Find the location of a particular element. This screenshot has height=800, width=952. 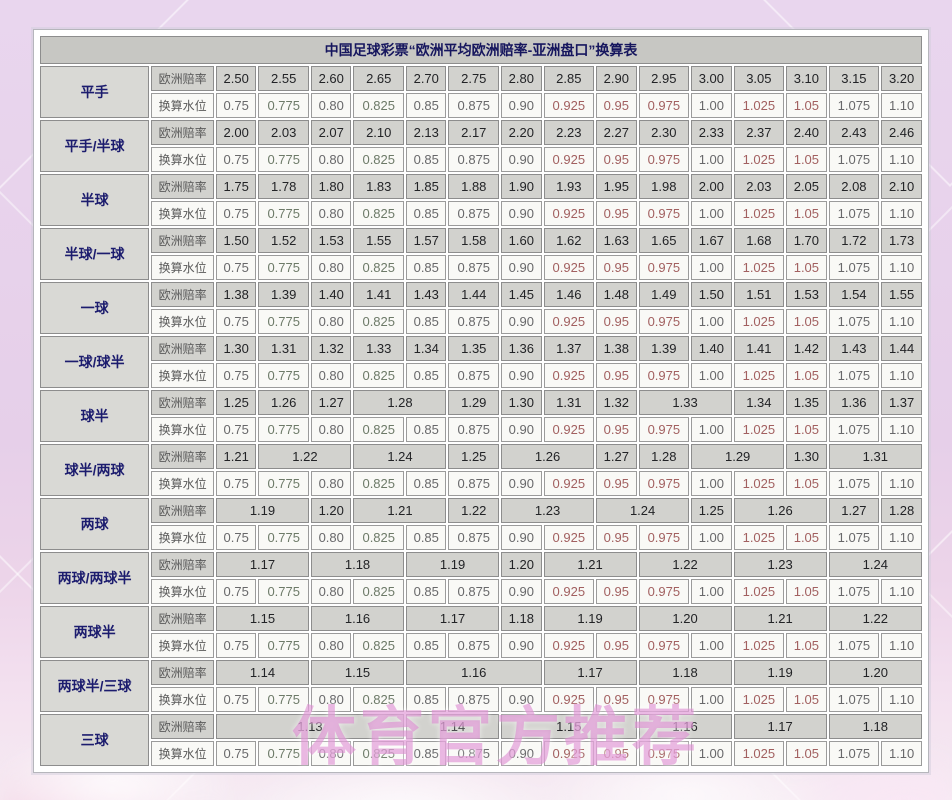

odds-value-cell: 1.43 is located at coordinates (426, 294).